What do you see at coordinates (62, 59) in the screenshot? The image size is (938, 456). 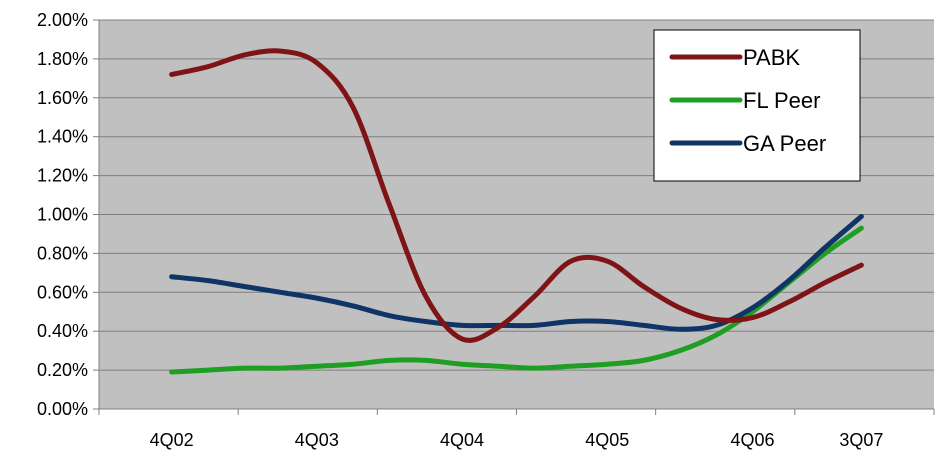 I see `y-tick-label: 1.80%` at bounding box center [62, 59].